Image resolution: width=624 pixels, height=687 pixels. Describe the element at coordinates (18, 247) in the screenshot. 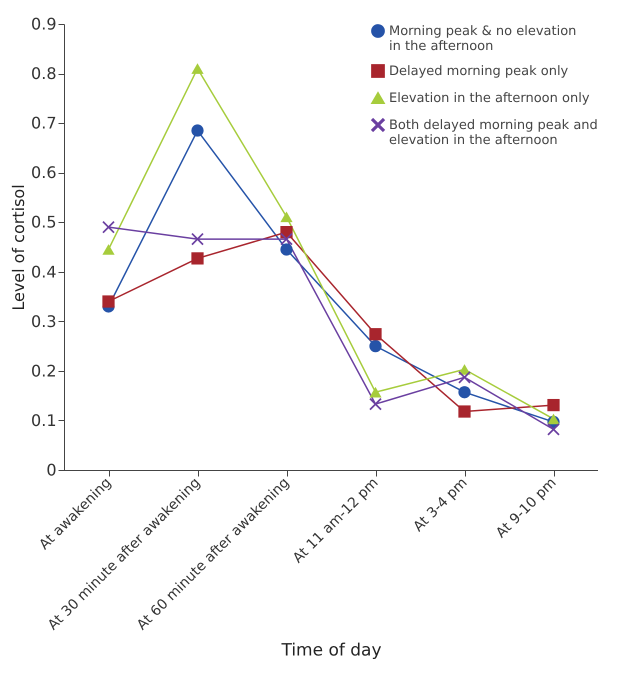

I see `y-axis-title: Level of cortisol` at that location.